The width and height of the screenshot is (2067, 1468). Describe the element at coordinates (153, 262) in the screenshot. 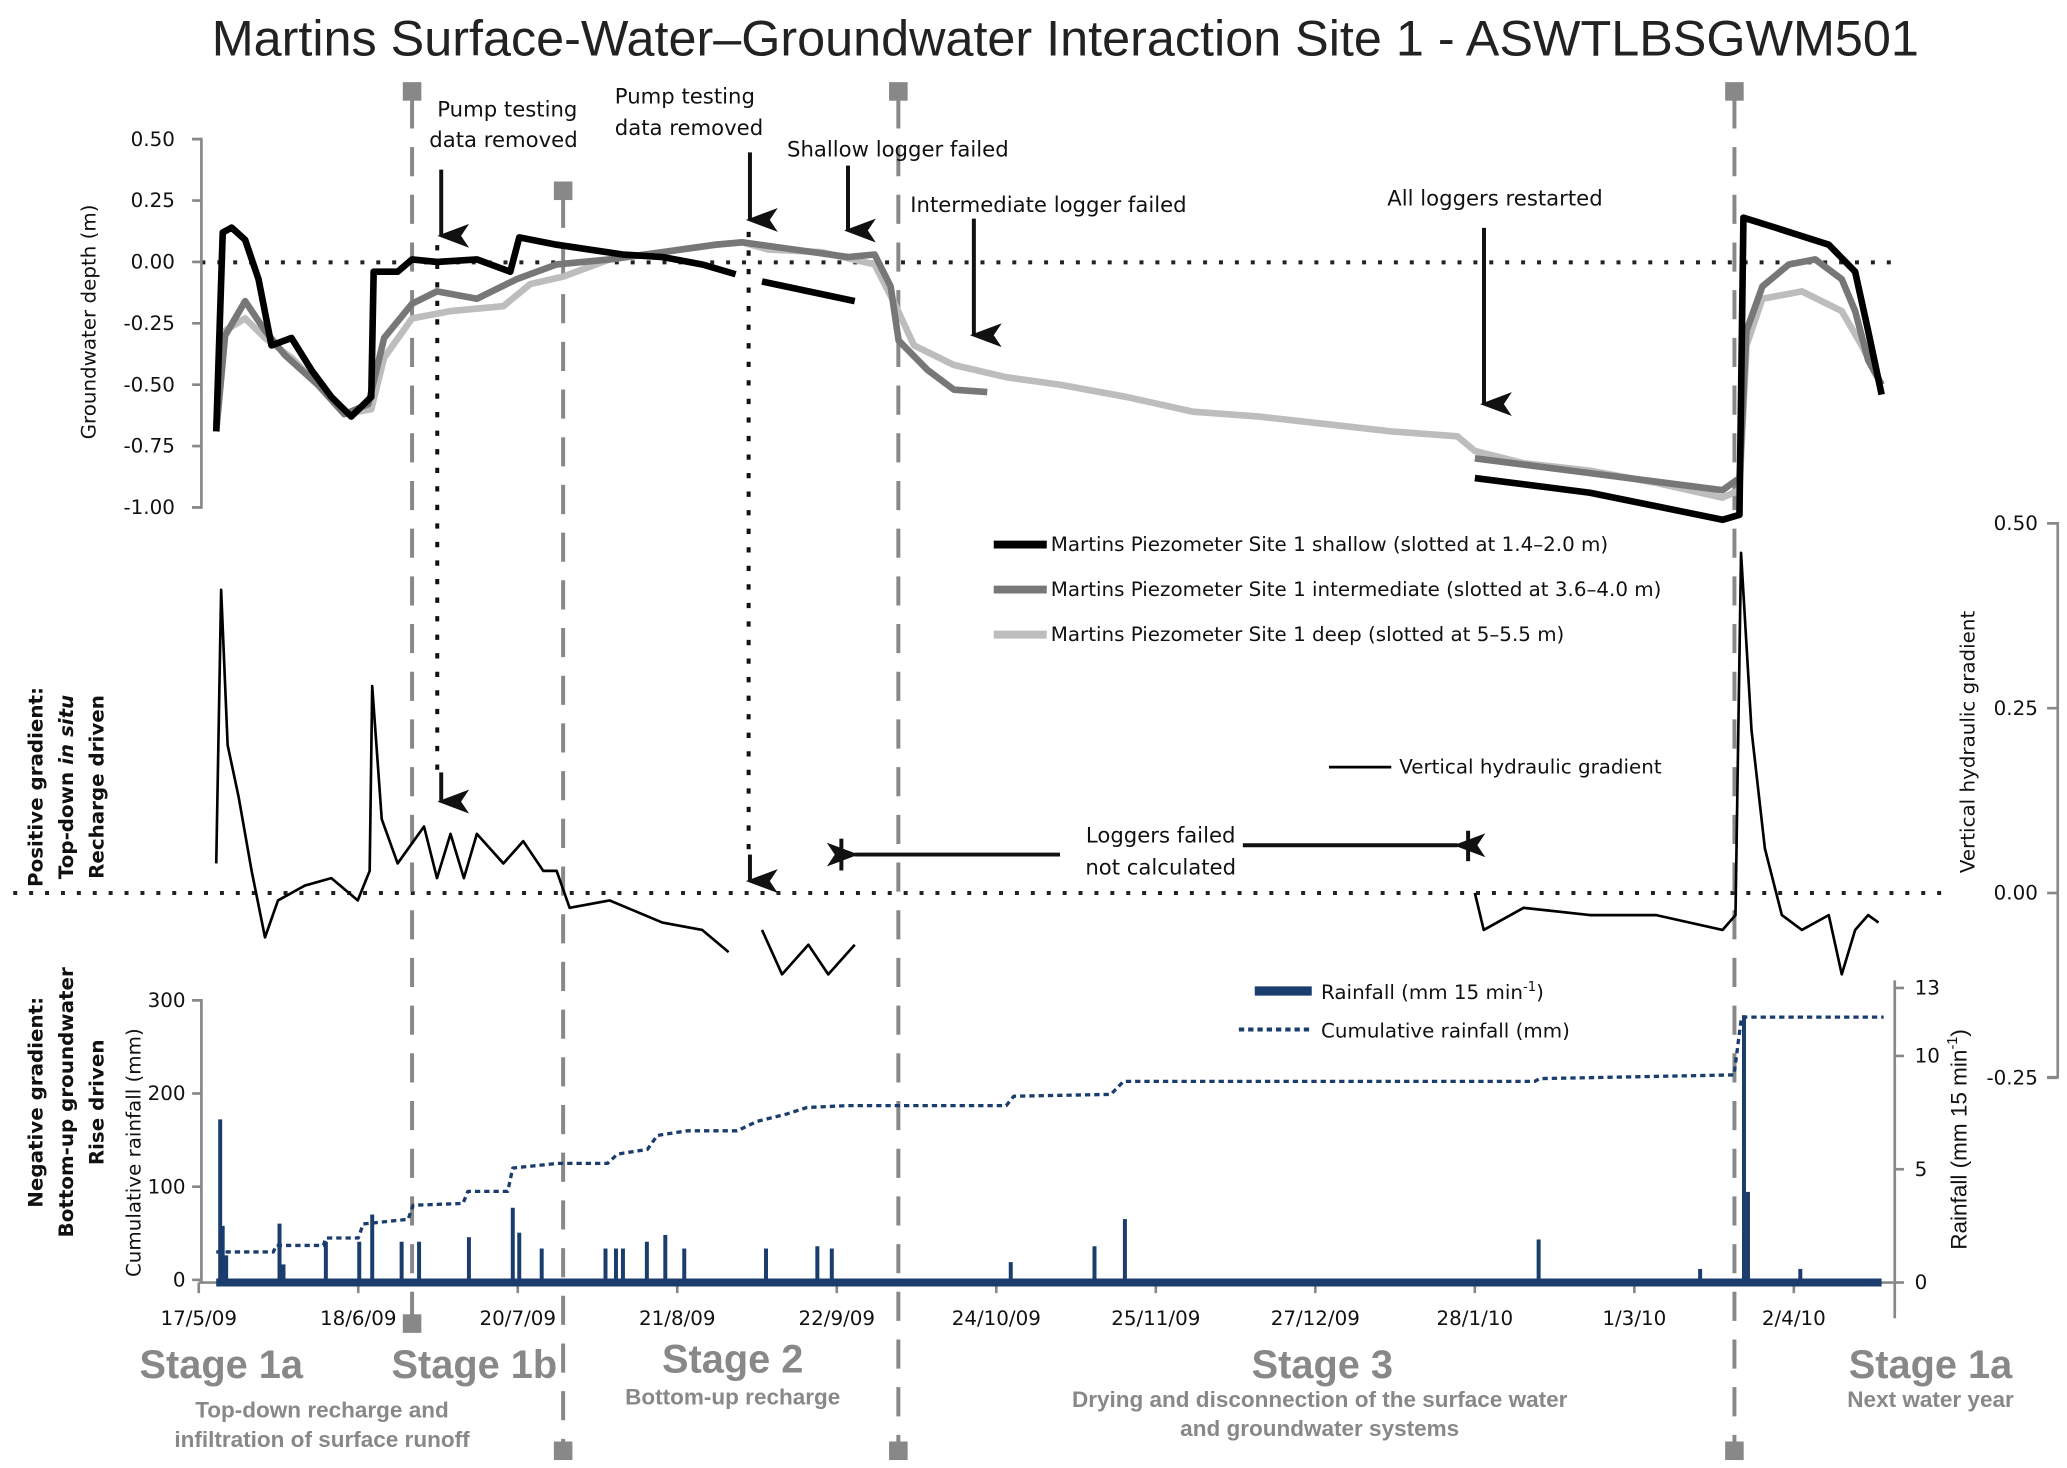

I see `gw-tick-label: 0.00` at that location.